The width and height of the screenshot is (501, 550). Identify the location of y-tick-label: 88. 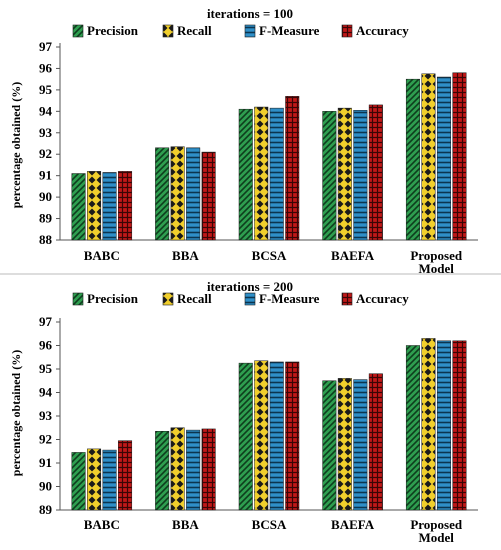
(46, 239).